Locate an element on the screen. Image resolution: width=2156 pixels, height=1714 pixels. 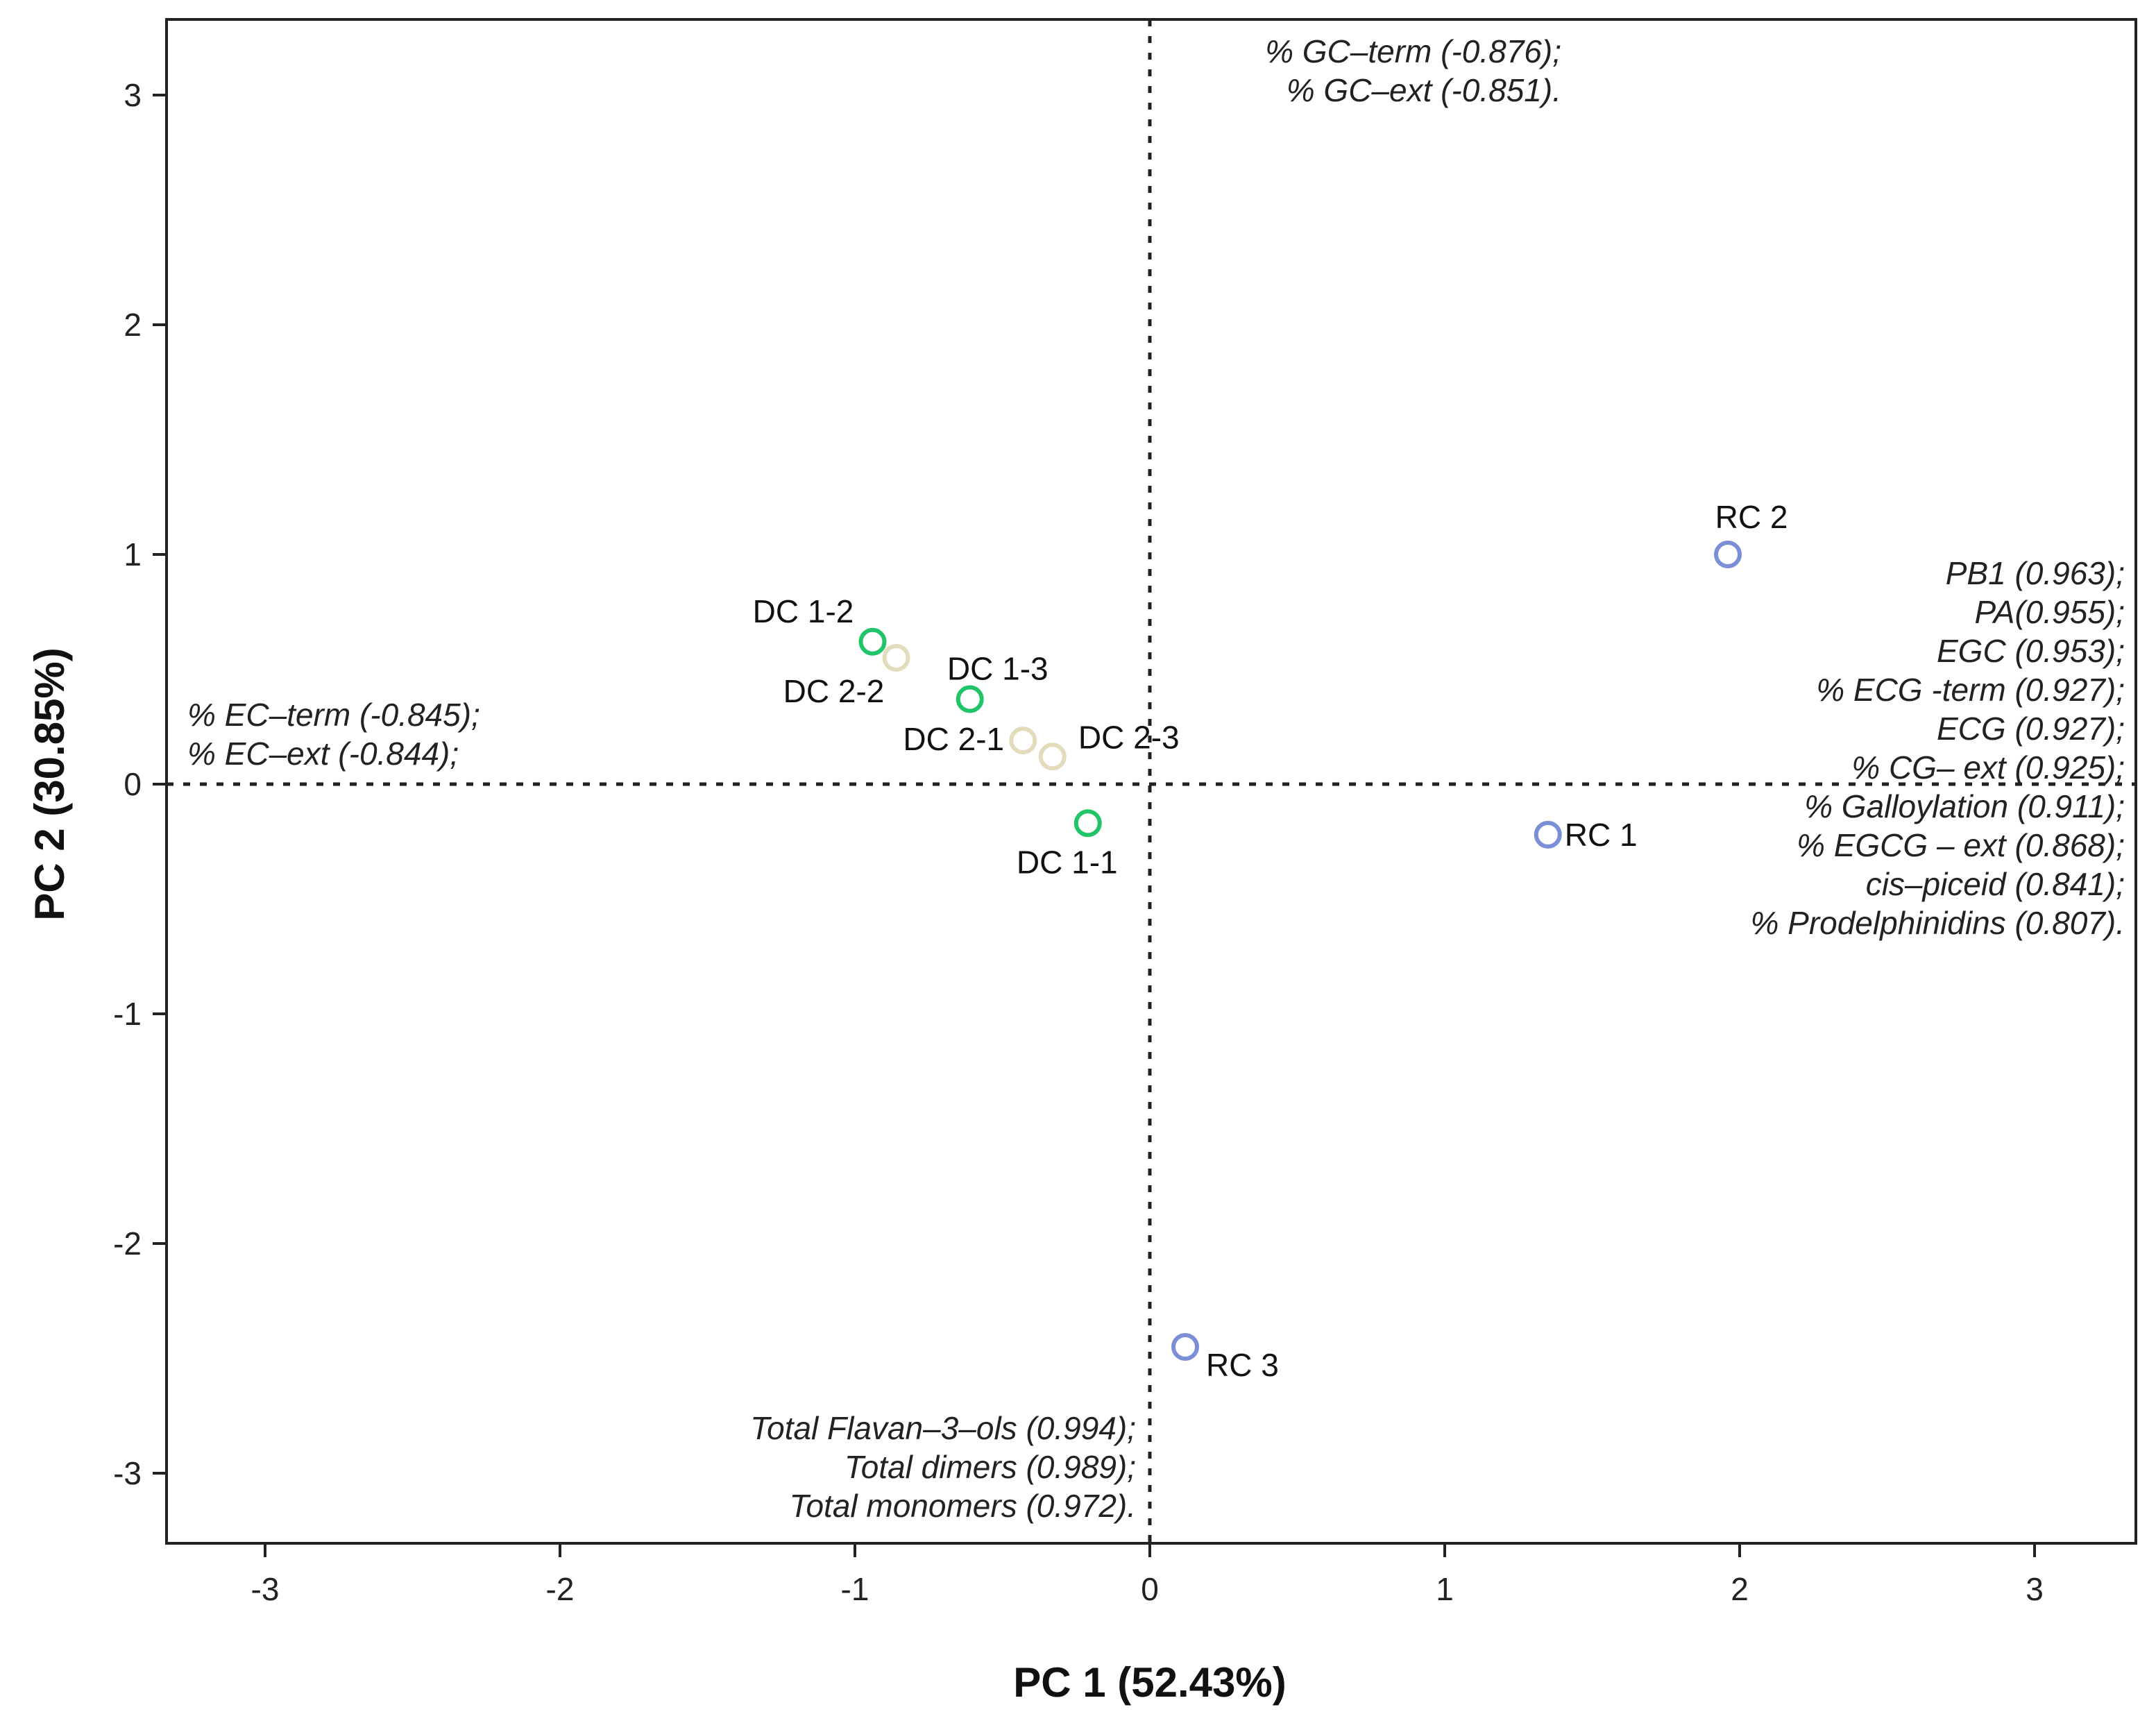
loading-annotation-bottom: Total dimers (0.989); is located at coordinates (990, 1467).